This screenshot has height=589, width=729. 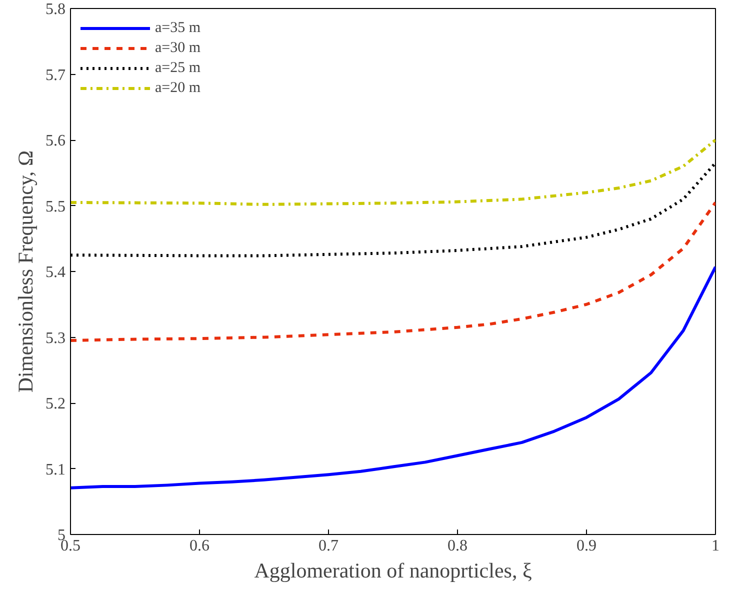 I want to click on legend-label: a=30 m, so click(x=178, y=48).